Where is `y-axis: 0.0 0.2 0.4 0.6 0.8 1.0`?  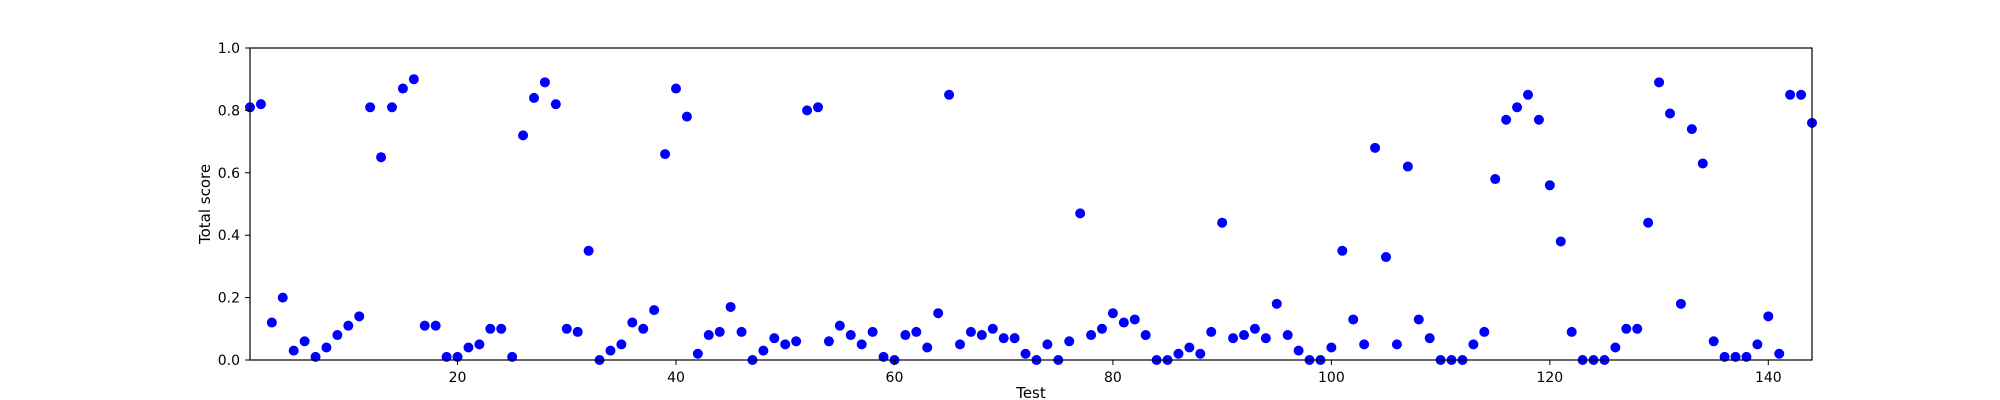
y-axis: 0.0 0.2 0.4 0.6 0.8 1.0 is located at coordinates (234, 205).